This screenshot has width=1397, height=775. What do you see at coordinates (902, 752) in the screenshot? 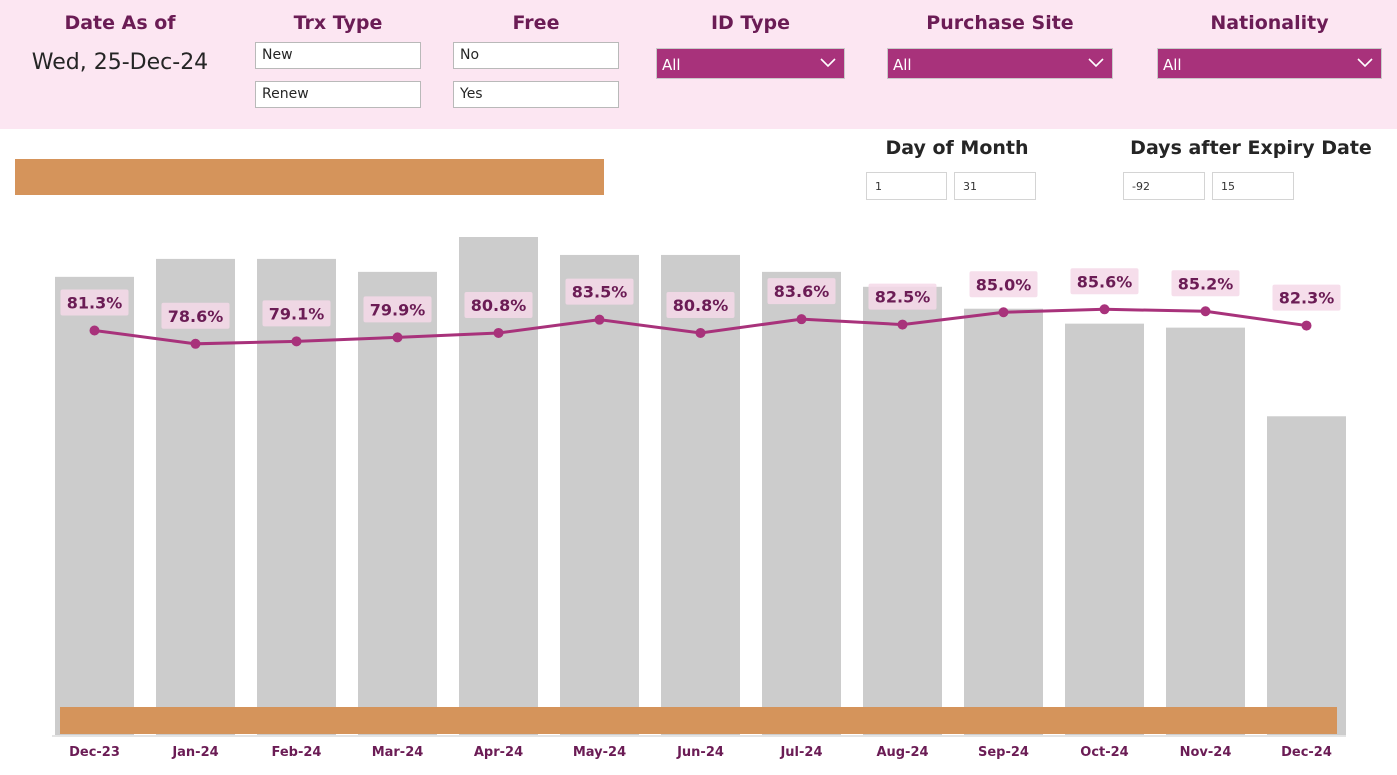
I see `x-tick-label: Aug-24` at bounding box center [902, 752].